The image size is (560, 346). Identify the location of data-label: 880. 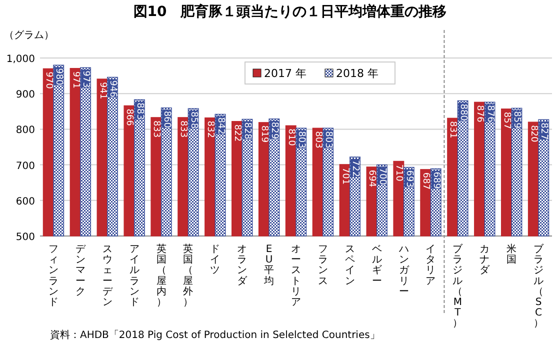
(463, 113).